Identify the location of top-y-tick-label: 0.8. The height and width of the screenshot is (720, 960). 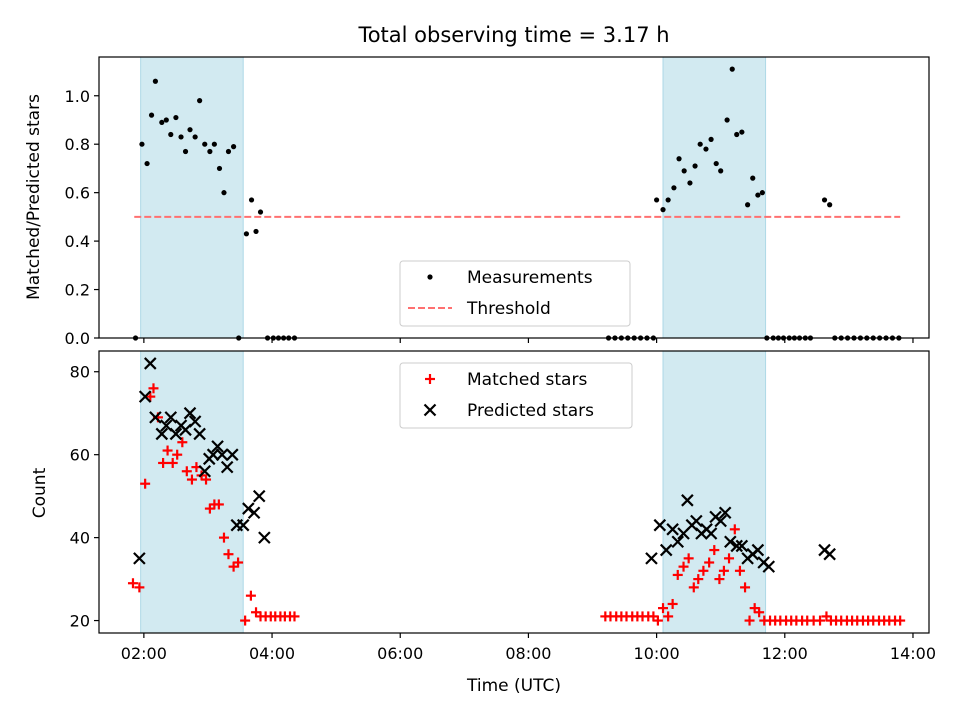
(77, 144).